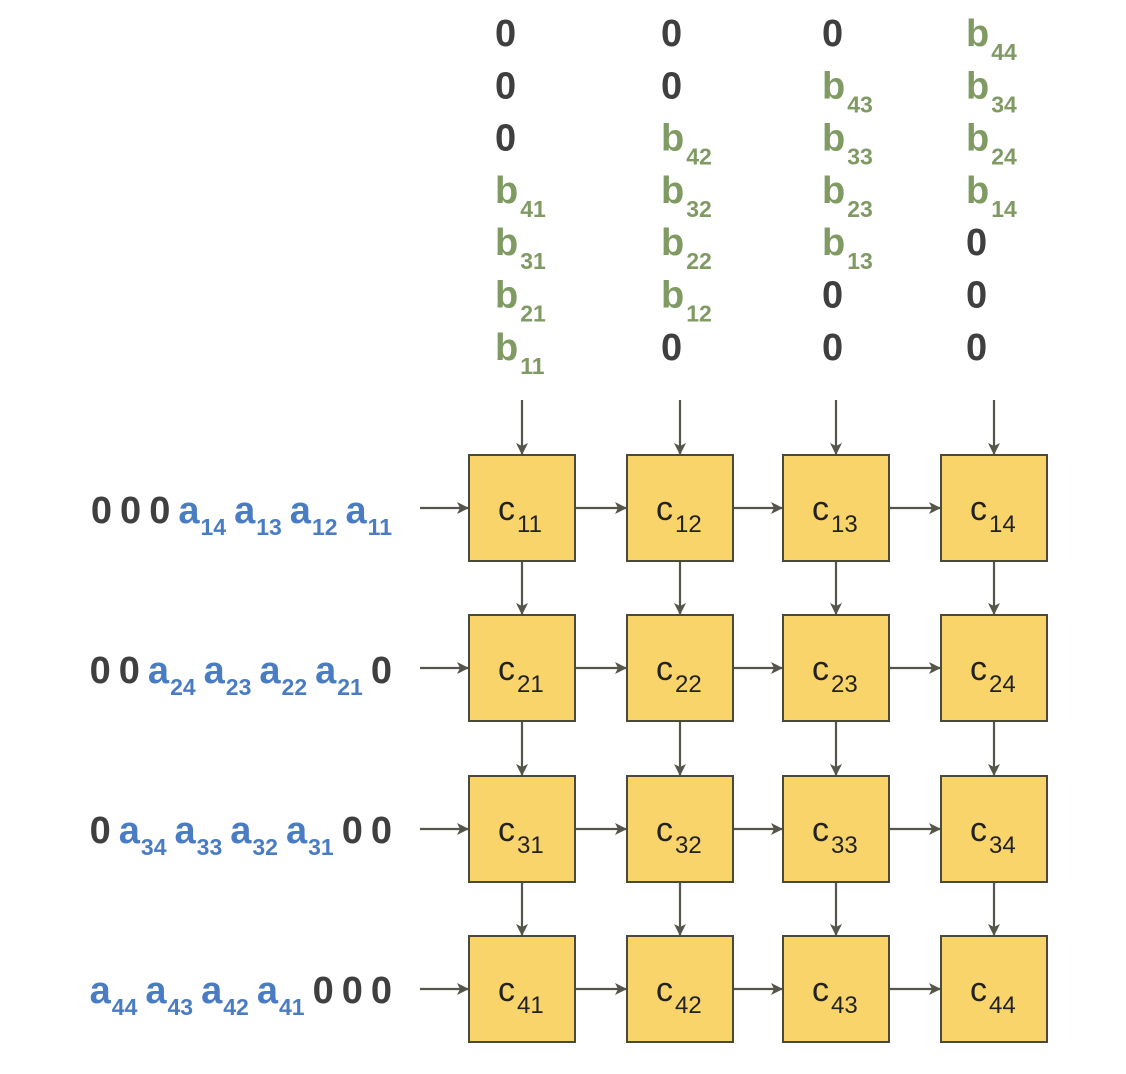 The width and height of the screenshot is (1126, 1074). I want to click on pe-label: c24, so click(993, 674).